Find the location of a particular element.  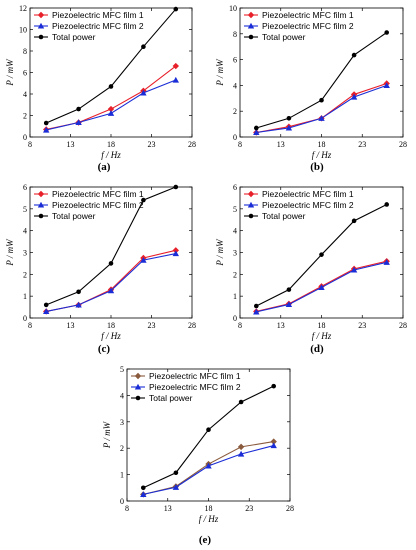

panel-label: (e) is located at coordinates (205, 540).